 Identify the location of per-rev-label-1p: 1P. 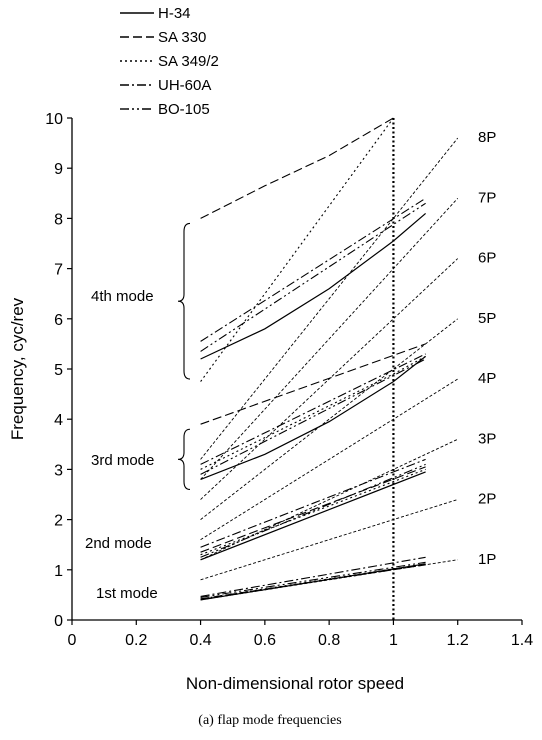
(487, 559).